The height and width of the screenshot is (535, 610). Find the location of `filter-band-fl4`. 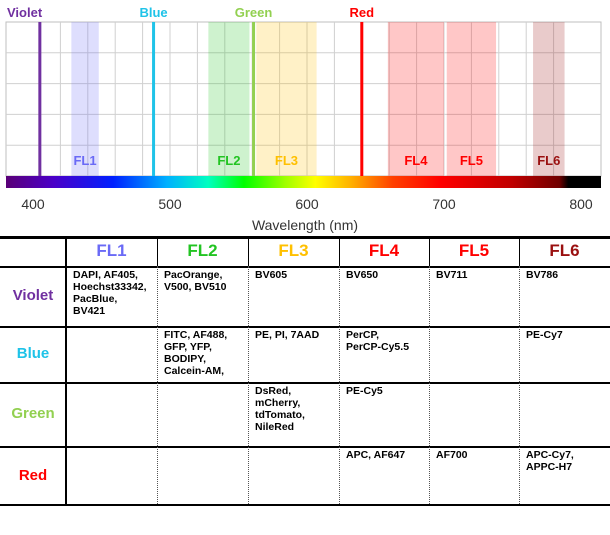

filter-band-fl4 is located at coordinates (415, 99).